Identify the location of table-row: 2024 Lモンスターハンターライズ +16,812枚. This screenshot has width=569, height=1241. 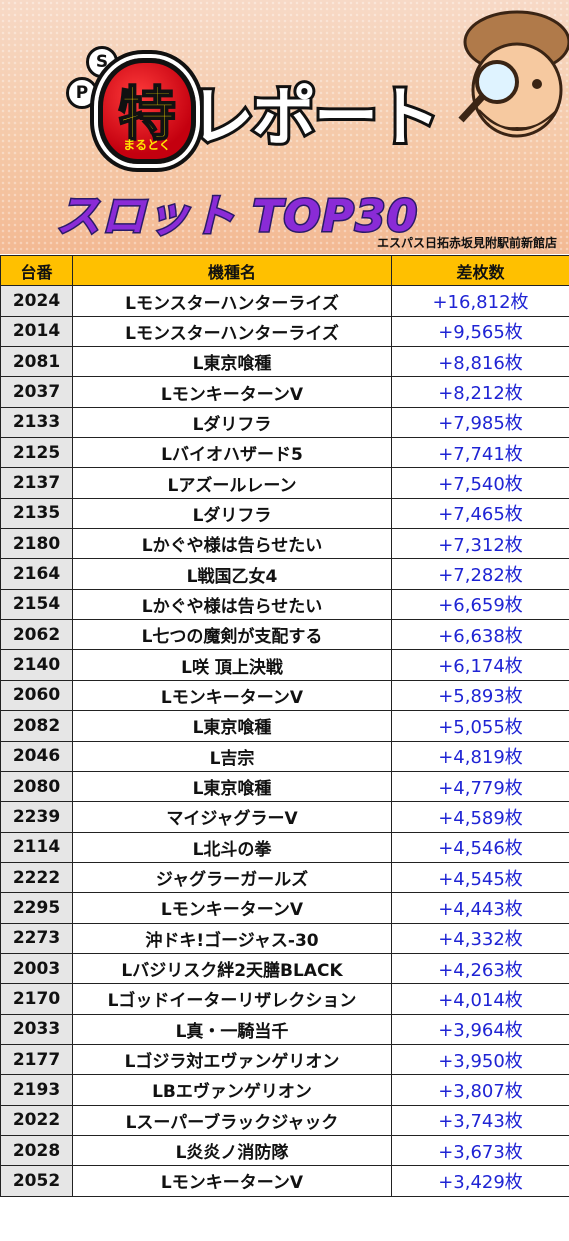
(284, 301).